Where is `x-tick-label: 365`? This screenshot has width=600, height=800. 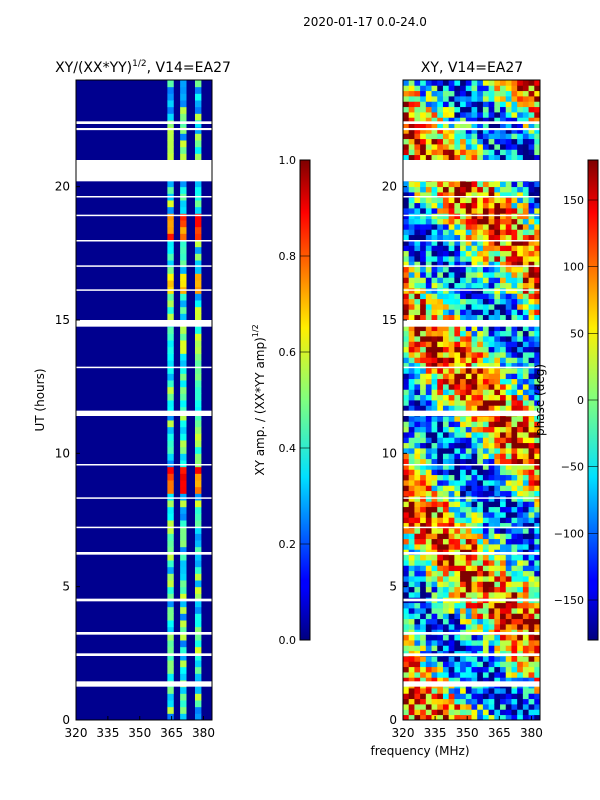 x-tick-label: 365 is located at coordinates (171, 733).